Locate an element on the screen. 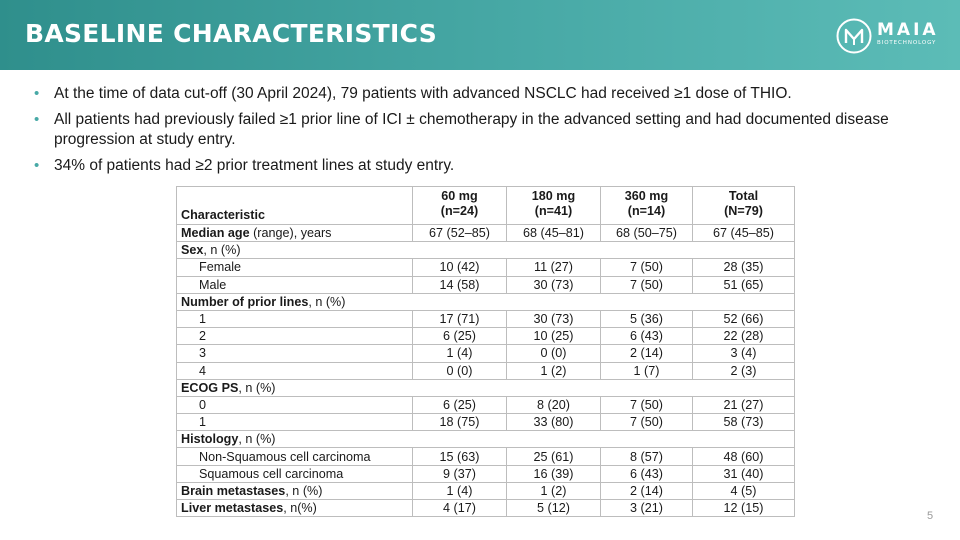 This screenshot has height=540, width=960. table-row: Female 10 (42) 11 (27) 7 (50) 28 (35) is located at coordinates (485, 267).